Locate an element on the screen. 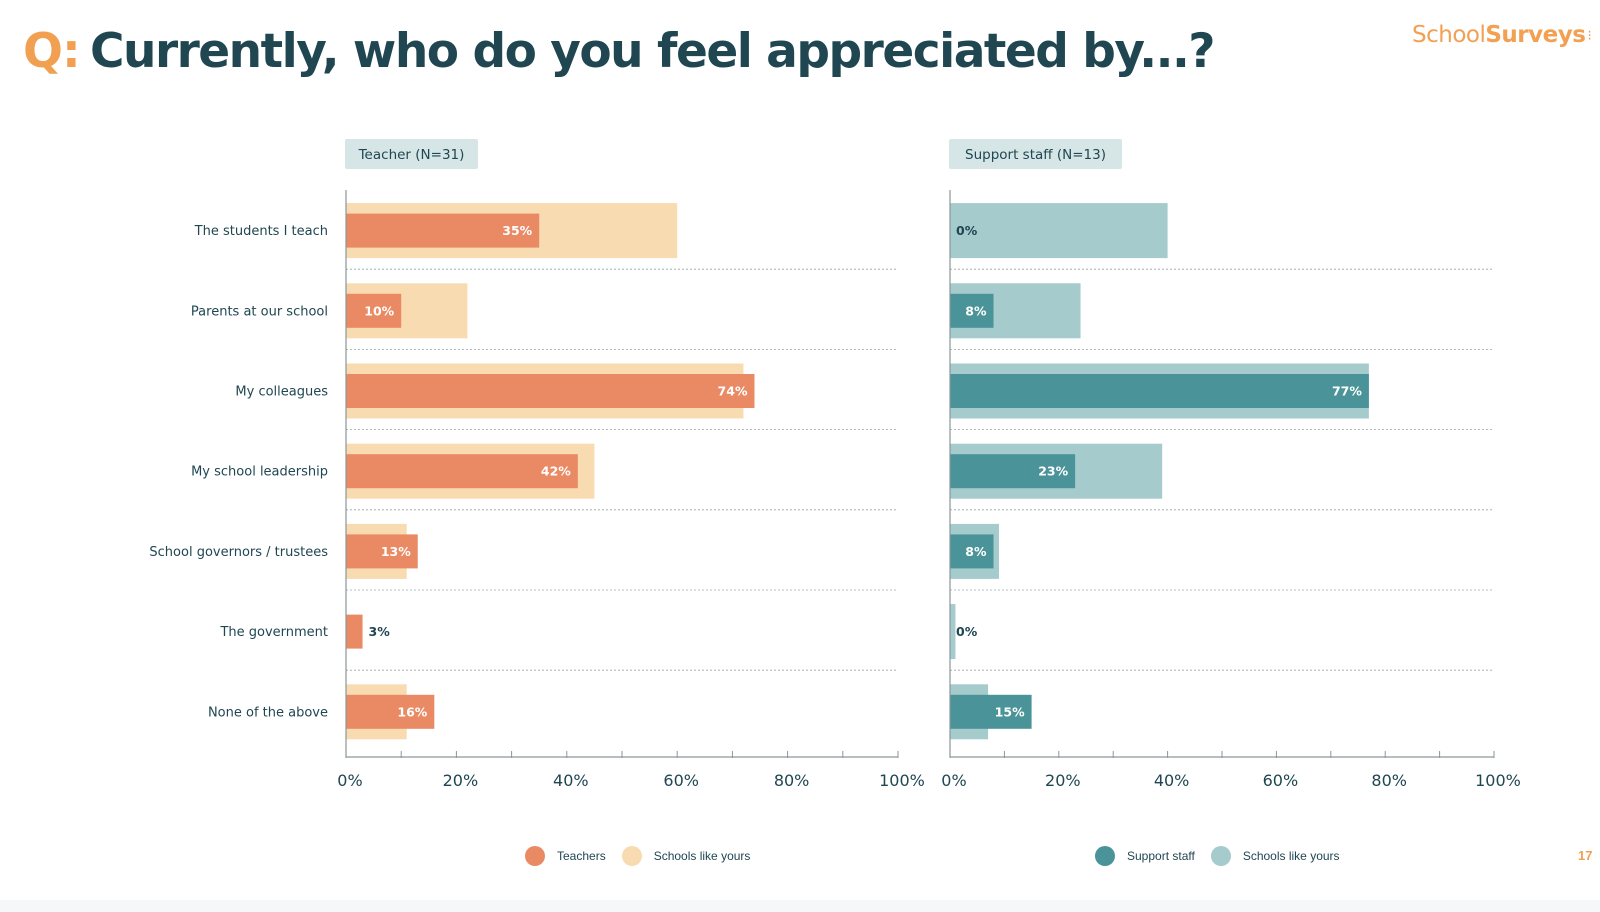  x-tick-label-teacher: 80% is located at coordinates (792, 780).